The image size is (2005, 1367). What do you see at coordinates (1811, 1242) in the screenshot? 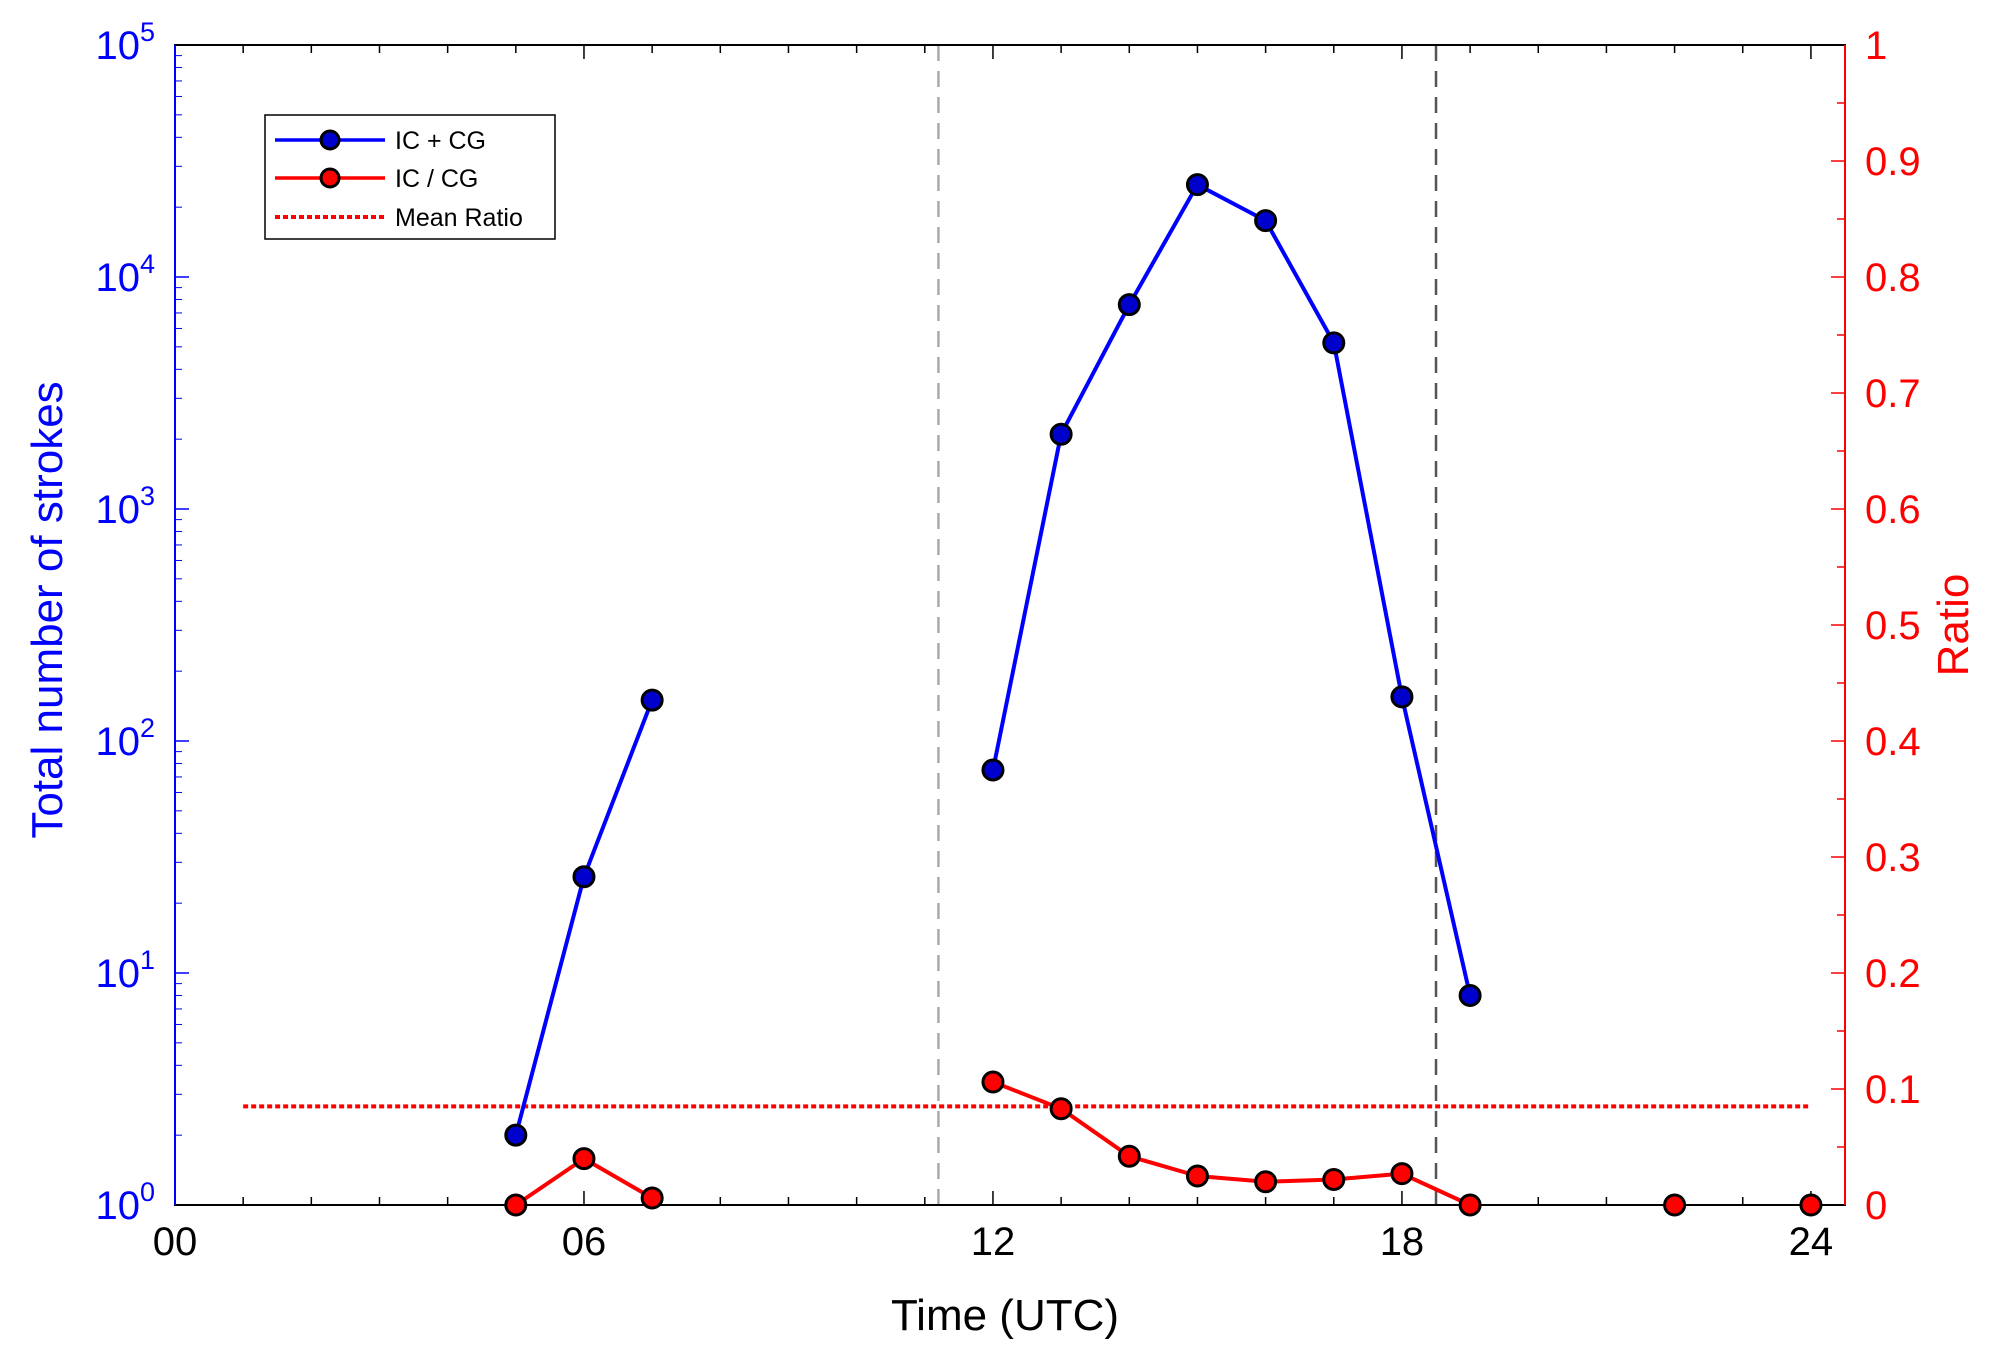
I see `x-tick-label-24: 24` at bounding box center [1811, 1242].